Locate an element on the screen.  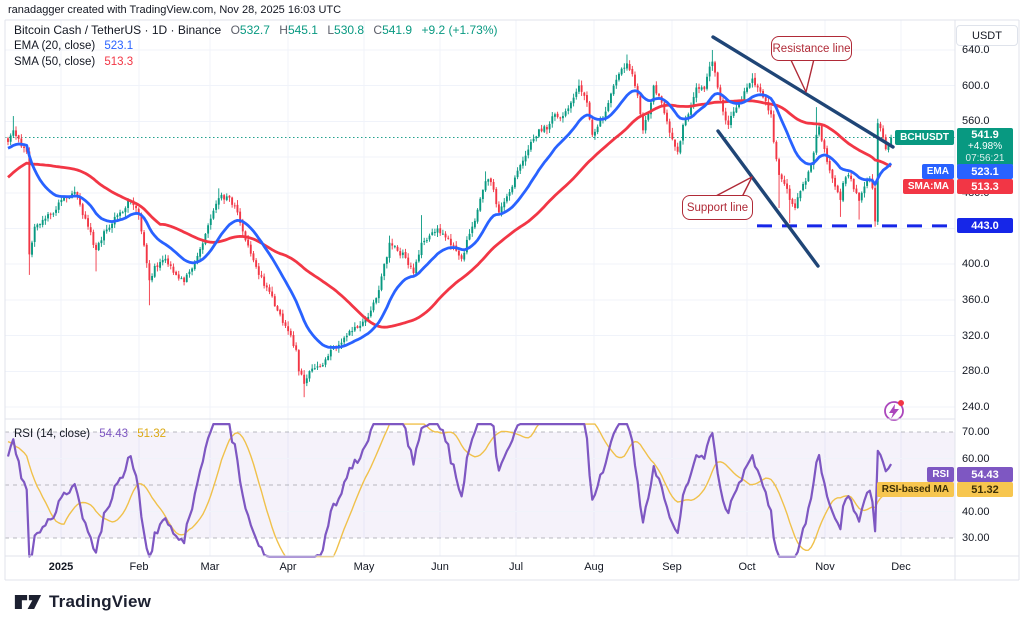
time-axis-label: Dec is located at coordinates (901, 567).